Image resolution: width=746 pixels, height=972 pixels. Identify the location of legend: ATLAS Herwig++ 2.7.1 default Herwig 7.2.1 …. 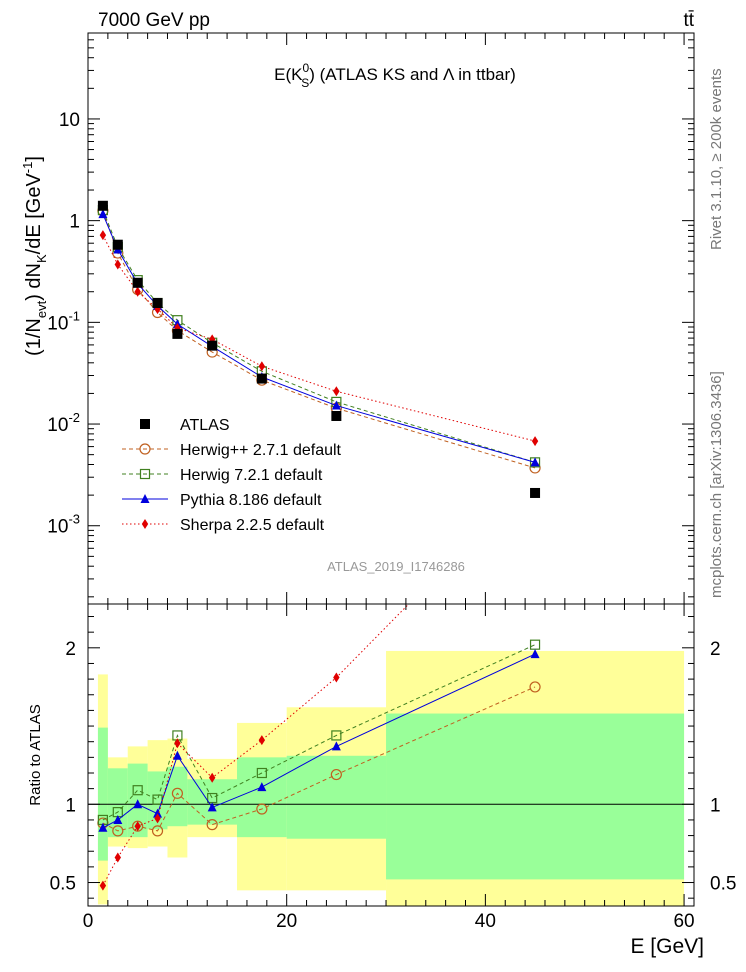
(232, 475).